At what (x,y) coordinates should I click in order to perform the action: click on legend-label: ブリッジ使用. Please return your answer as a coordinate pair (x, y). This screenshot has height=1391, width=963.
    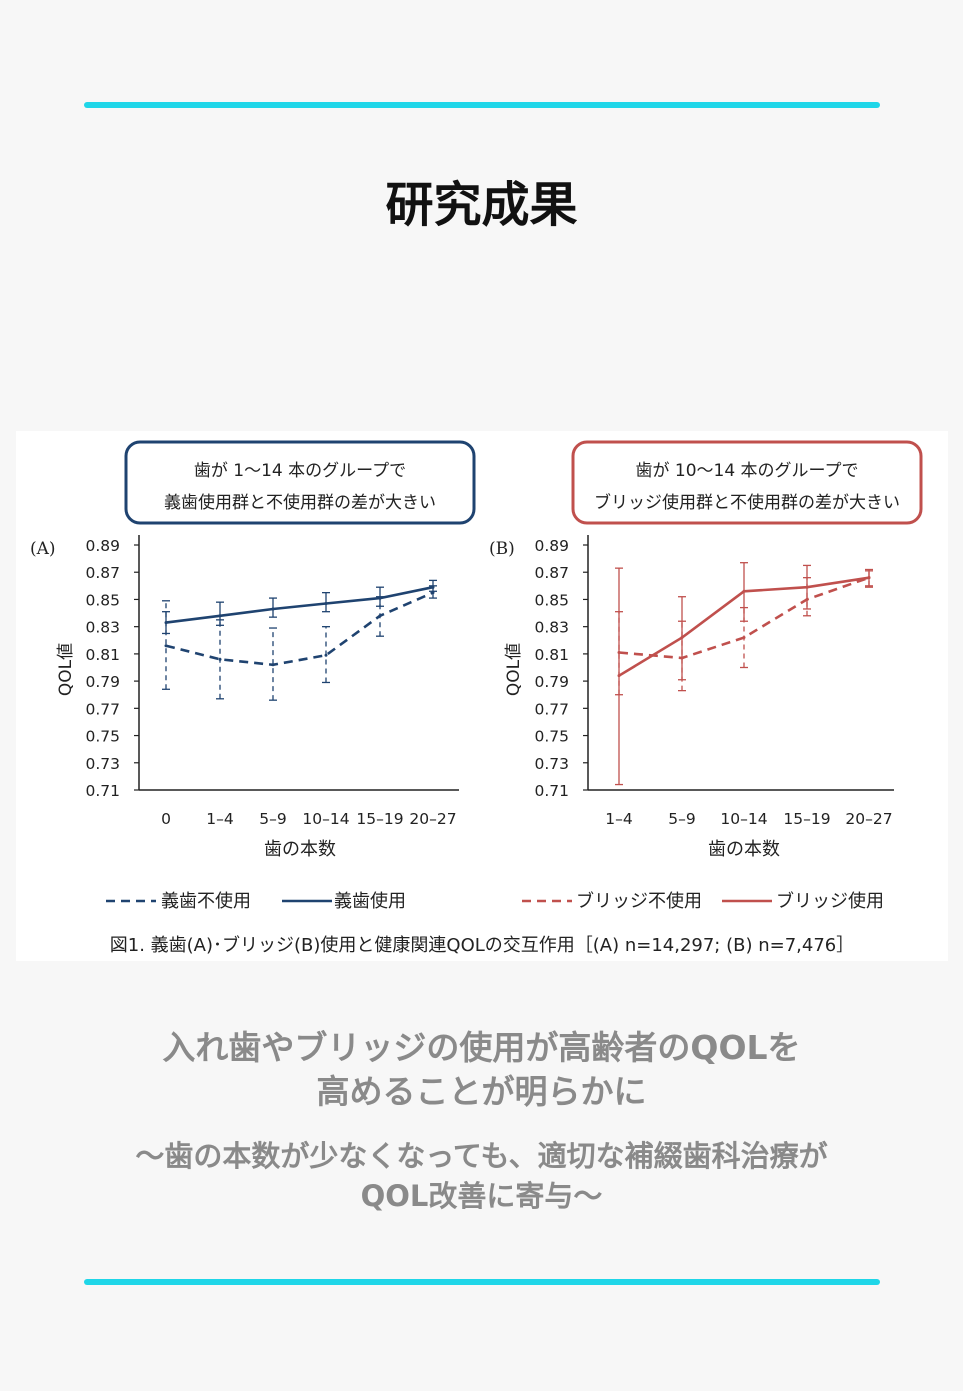
    Looking at the image, I should click on (830, 901).